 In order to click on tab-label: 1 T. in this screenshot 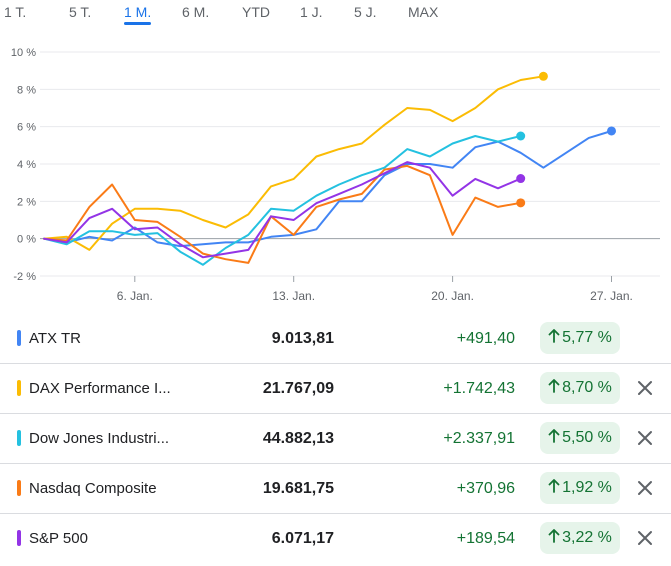, I will do `click(15, 12)`.